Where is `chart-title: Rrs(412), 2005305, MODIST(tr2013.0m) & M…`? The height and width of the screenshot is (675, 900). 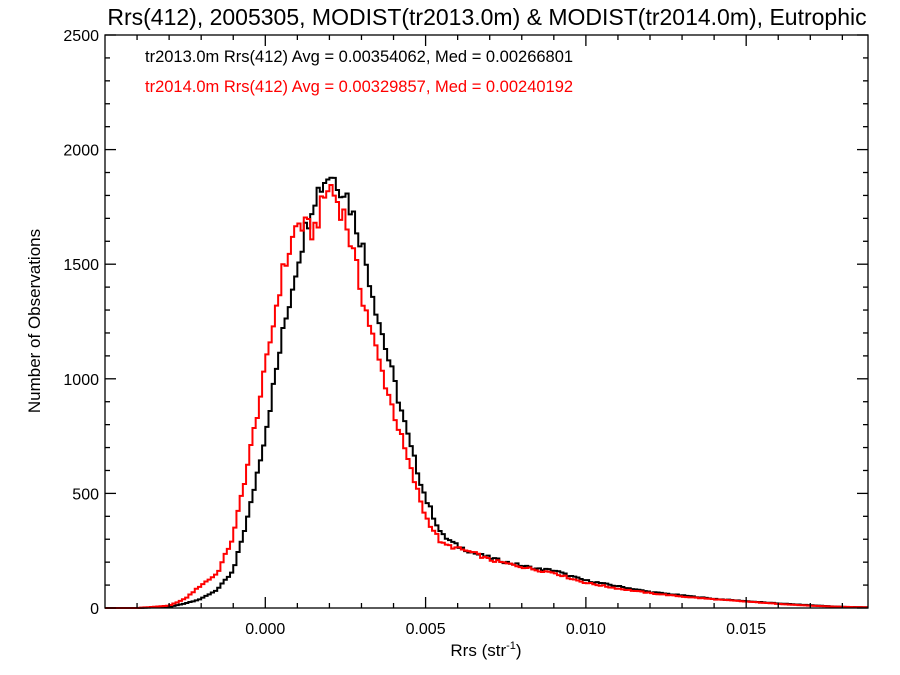 chart-title: Rrs(412), 2005305, MODIST(tr2013.0m) & M… is located at coordinates (486, 17).